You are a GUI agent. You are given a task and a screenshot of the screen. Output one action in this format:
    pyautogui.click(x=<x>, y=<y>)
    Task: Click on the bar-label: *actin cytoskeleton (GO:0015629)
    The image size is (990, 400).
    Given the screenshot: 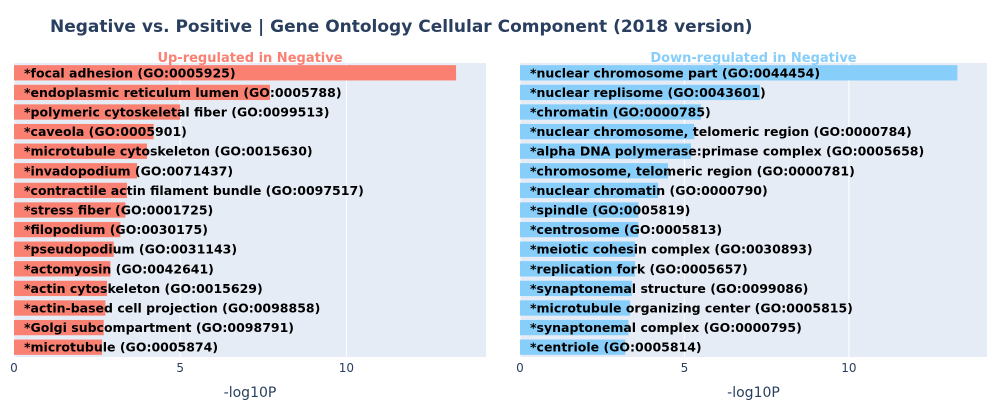 What is the action you would take?
    pyautogui.click(x=143, y=288)
    